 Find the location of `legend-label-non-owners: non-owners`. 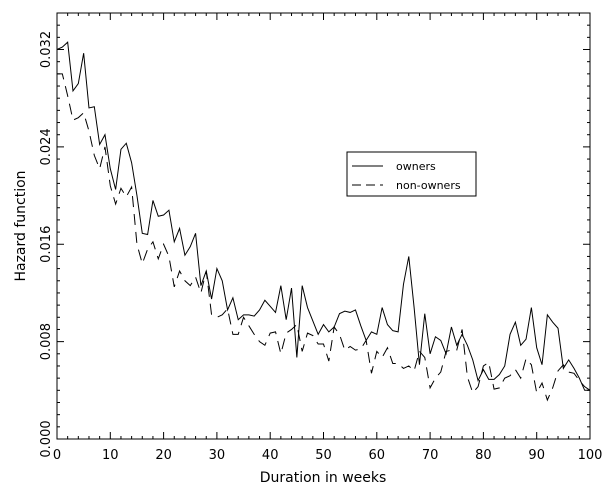

legend-label-non-owners: non-owners is located at coordinates (428, 185).